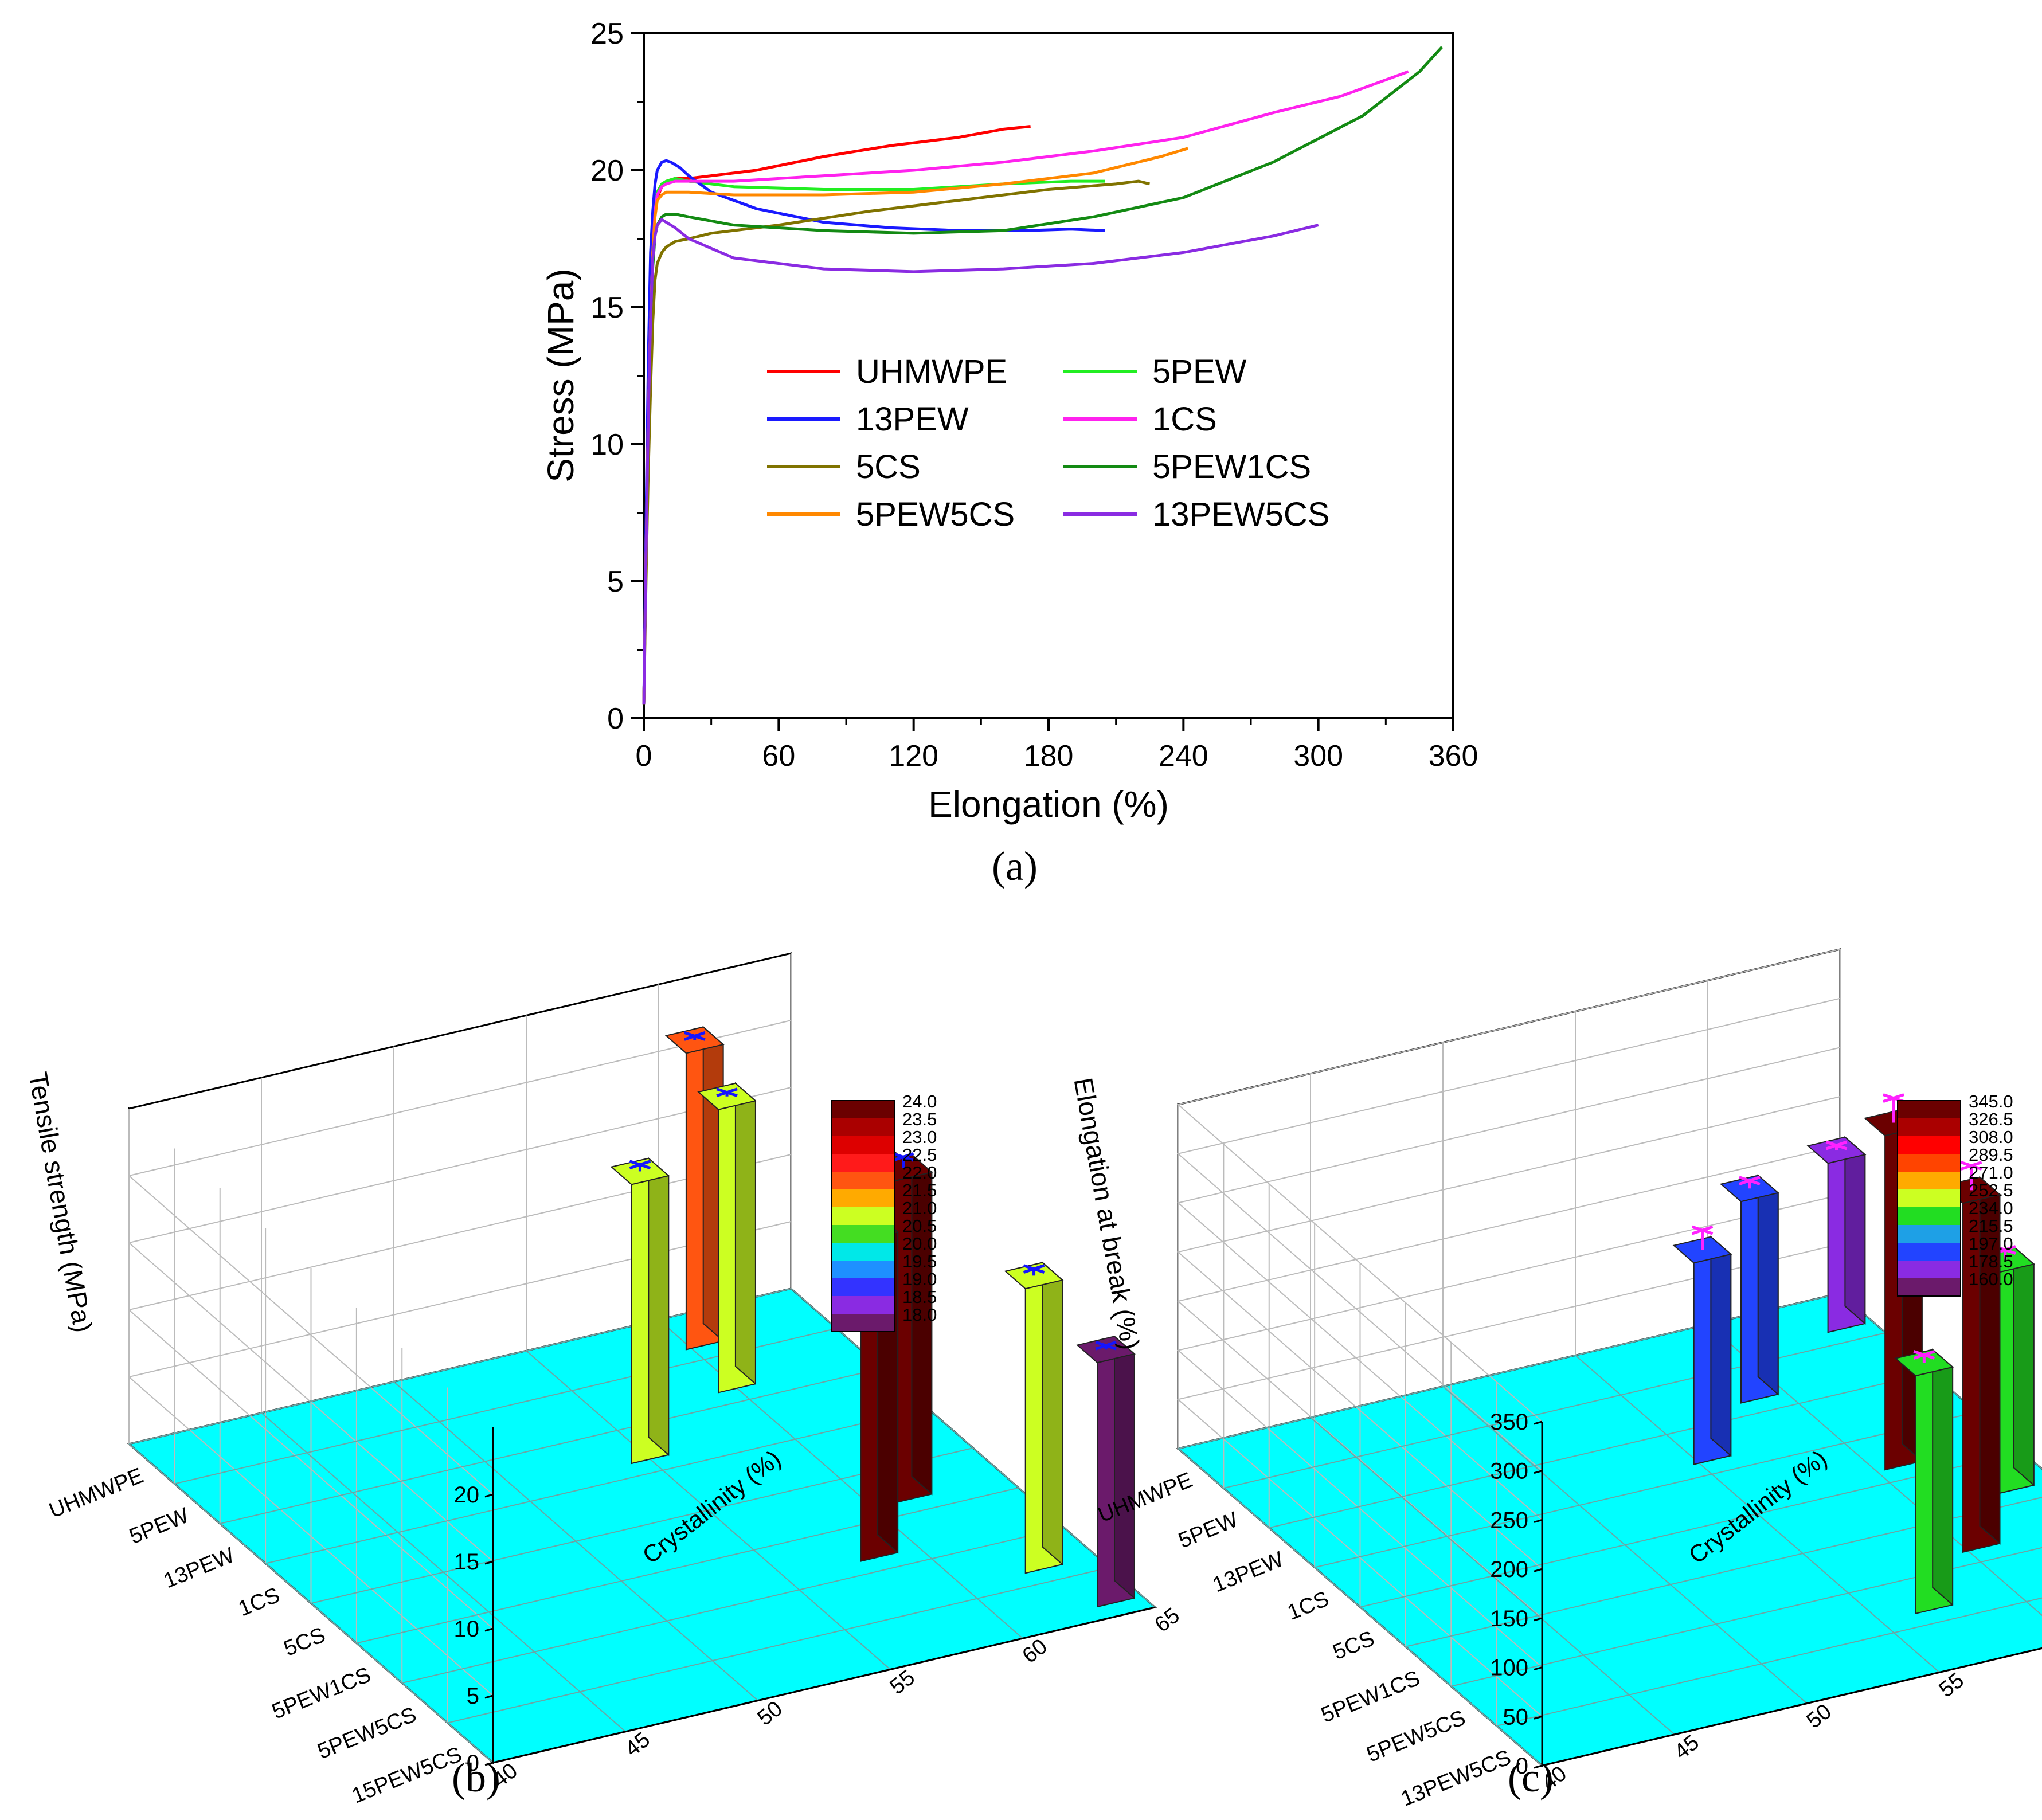 The height and width of the screenshot is (1820, 2042). I want to click on y-axis-label-a: Stress (MPa), so click(560, 375).